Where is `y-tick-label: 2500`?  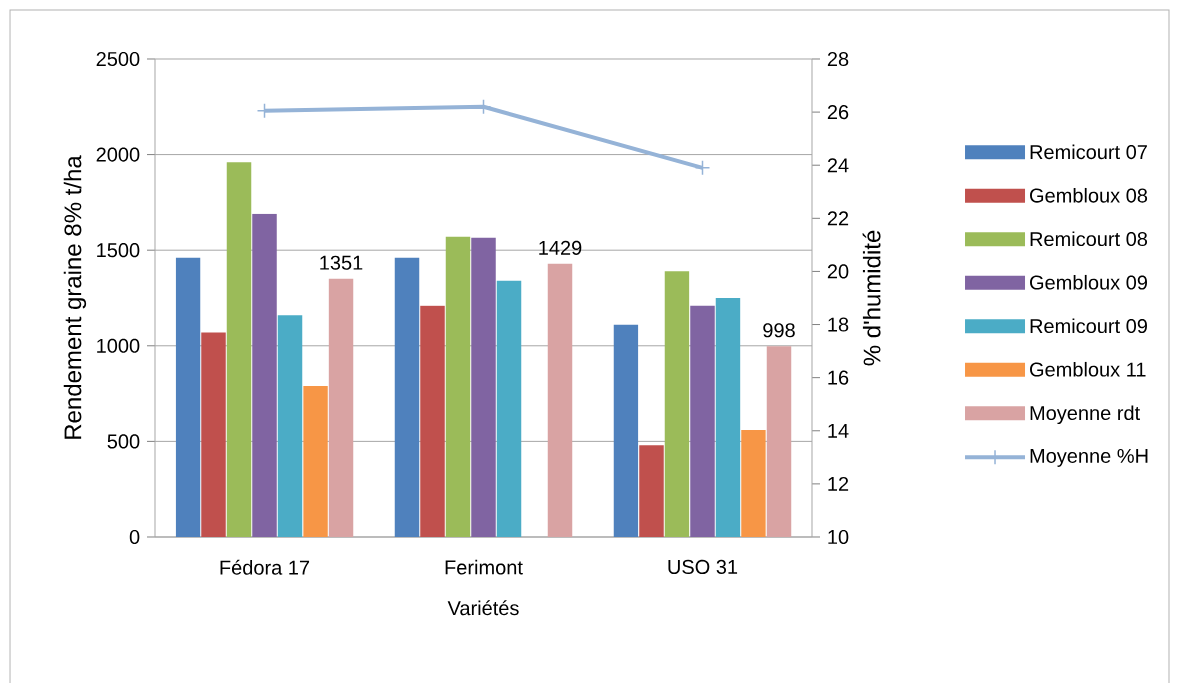
y-tick-label: 2500 is located at coordinates (118, 59).